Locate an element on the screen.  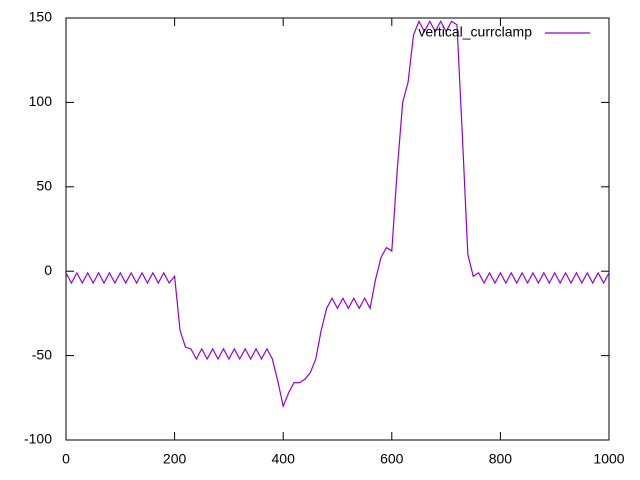
y-tick-label: 0 is located at coordinates (48, 270).